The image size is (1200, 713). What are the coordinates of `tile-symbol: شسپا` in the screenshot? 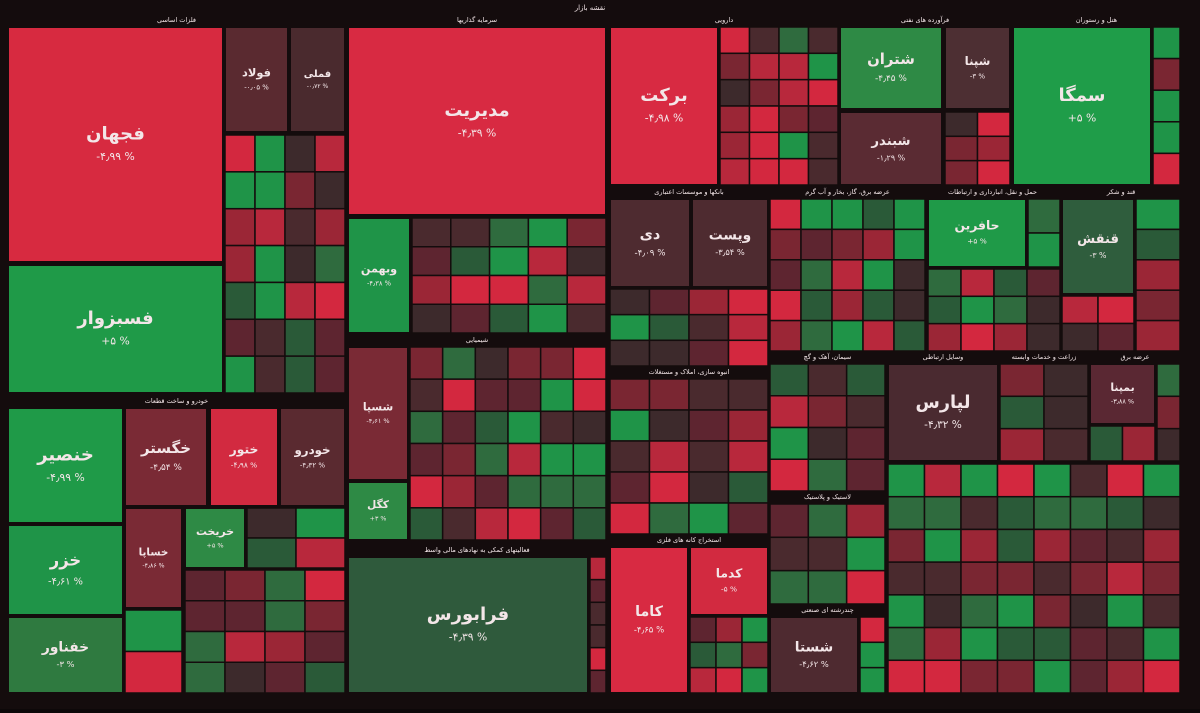 It's located at (378, 407).